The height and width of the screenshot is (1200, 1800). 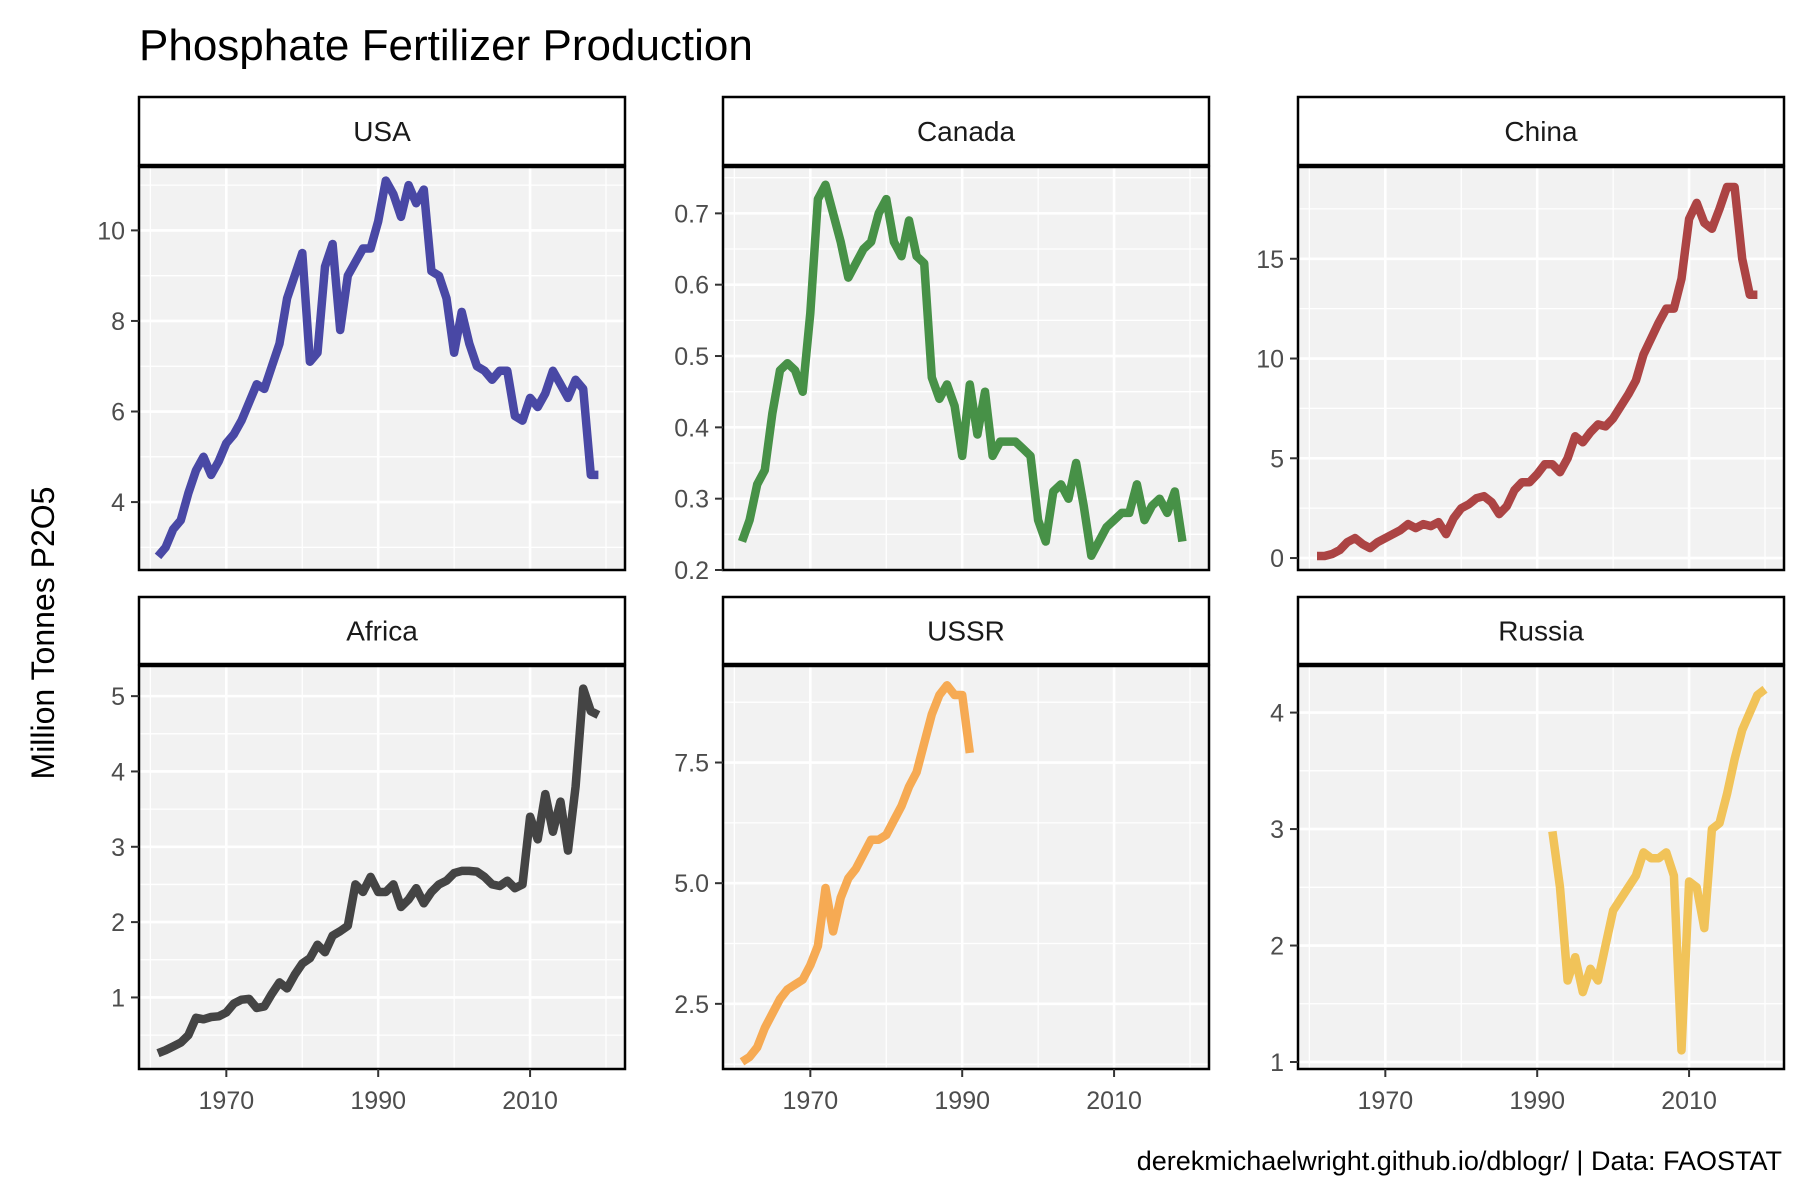 I want to click on y-tick-label: 0.4, so click(x=691, y=428).